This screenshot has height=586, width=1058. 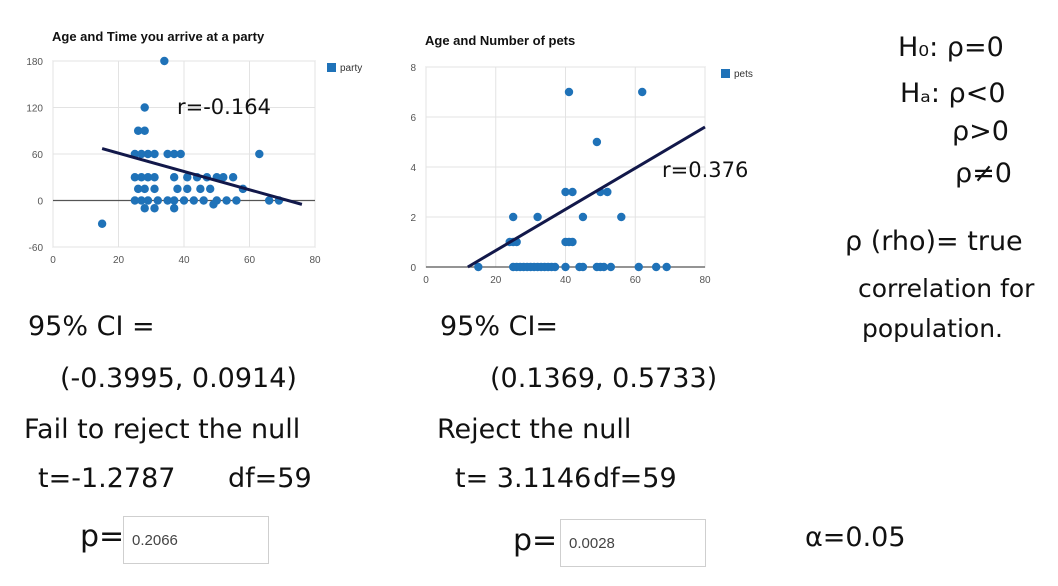 What do you see at coordinates (951, 47) in the screenshot?
I see `null-hypothesis: H₀: ρ=0` at bounding box center [951, 47].